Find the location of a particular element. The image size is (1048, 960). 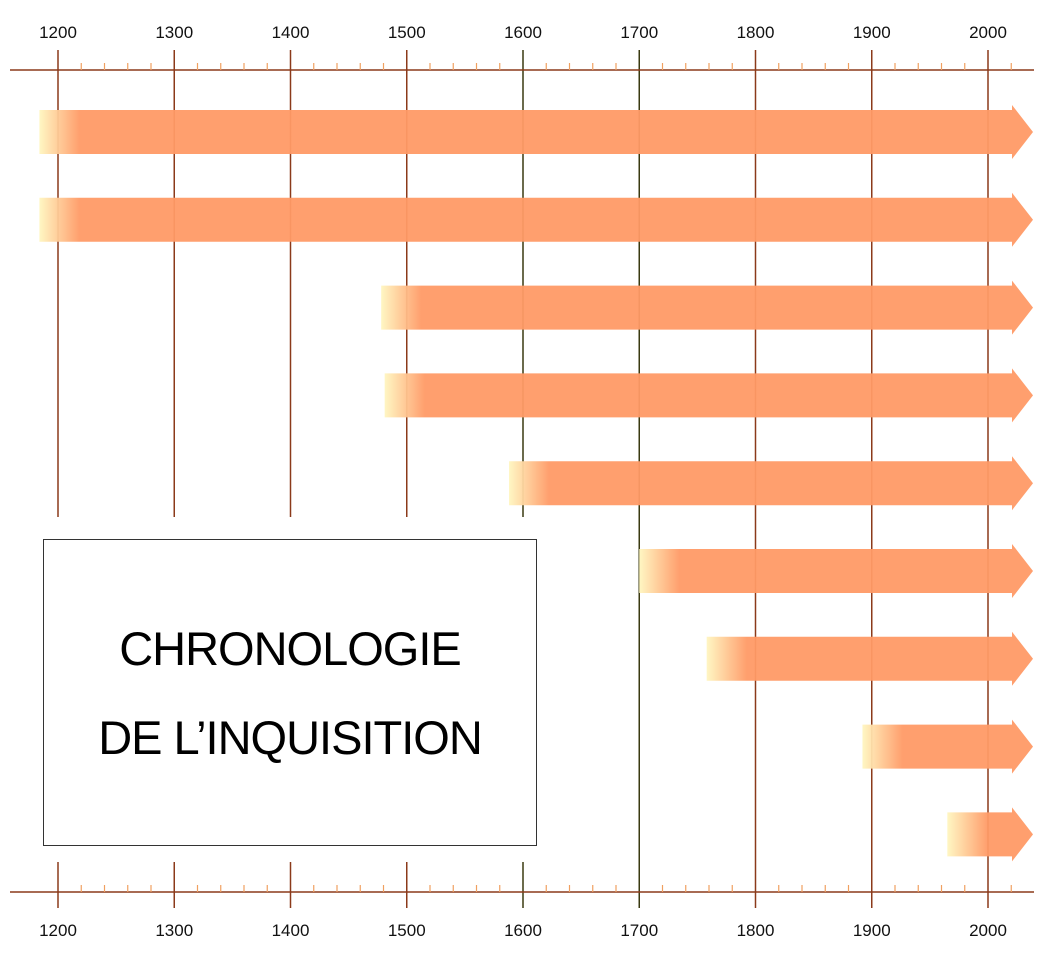

top-year-label-1700: 1700 is located at coordinates (639, 32).